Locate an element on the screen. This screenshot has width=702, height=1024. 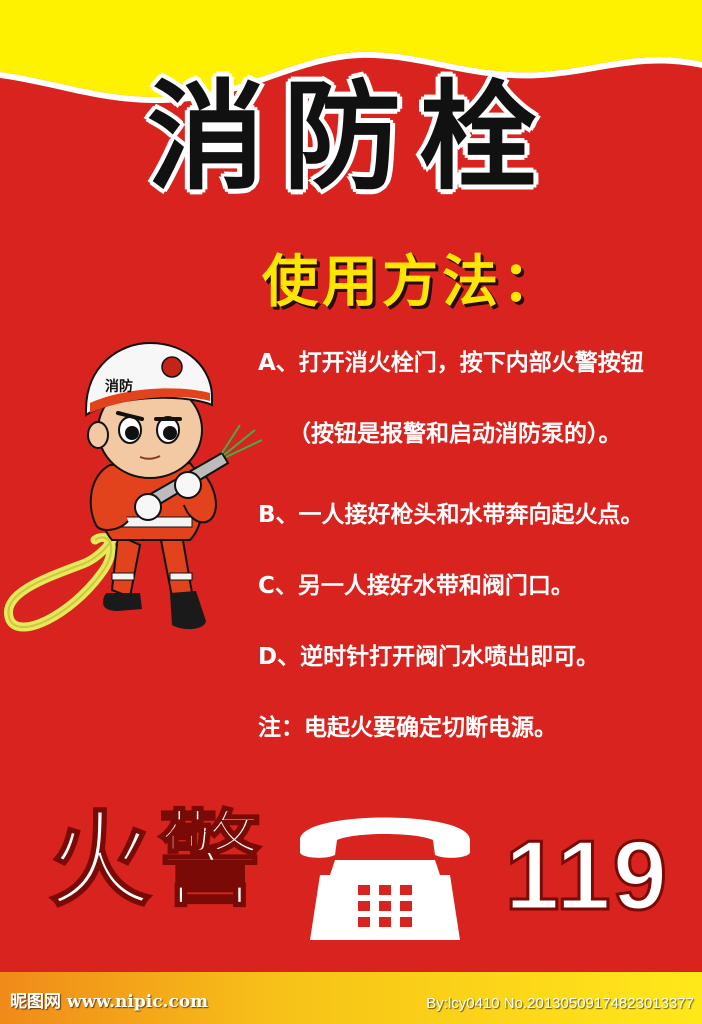
emergency-number: 119 is located at coordinates (586, 875).